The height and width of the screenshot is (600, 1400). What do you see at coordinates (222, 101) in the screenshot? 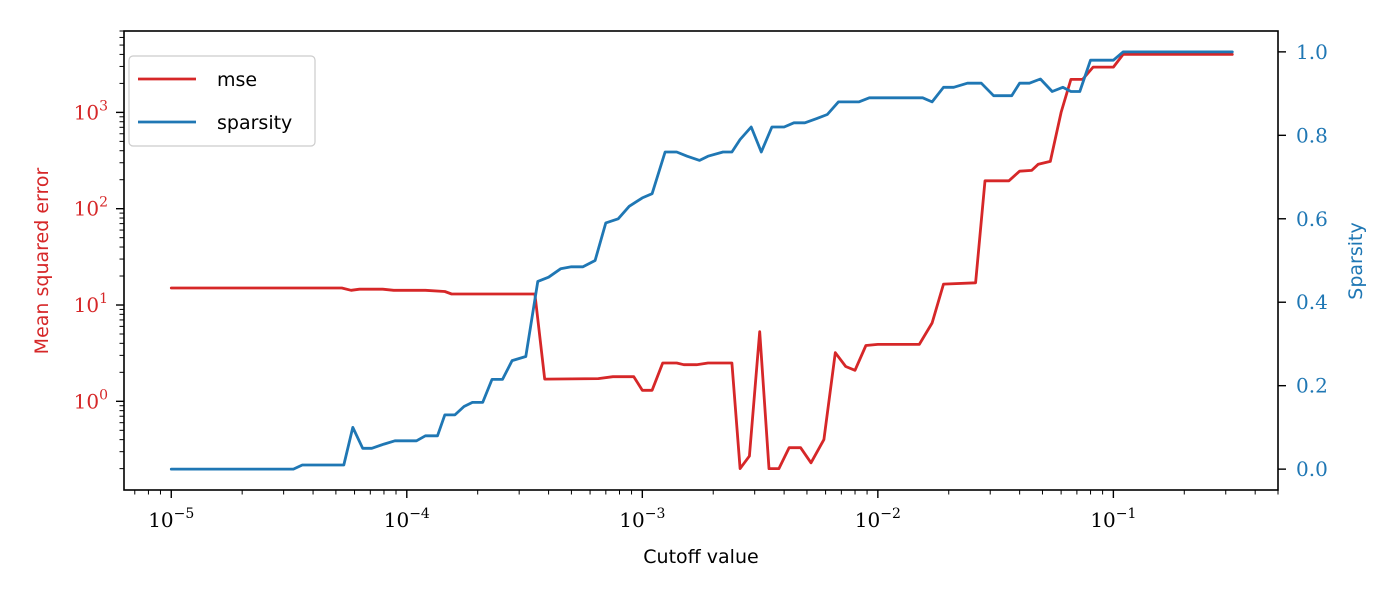
I see `legend: mse sparsity` at bounding box center [222, 101].